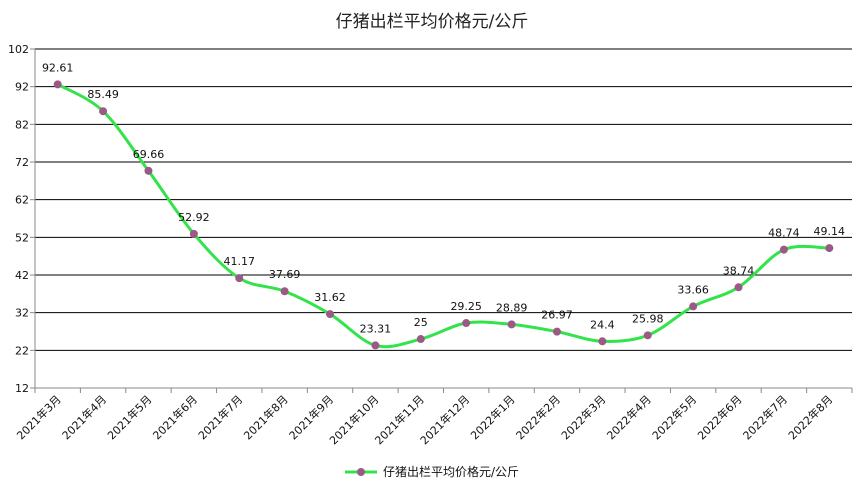 This screenshot has height=494, width=864. What do you see at coordinates (602, 324) in the screenshot?
I see `data-label: 24.4` at bounding box center [602, 324].